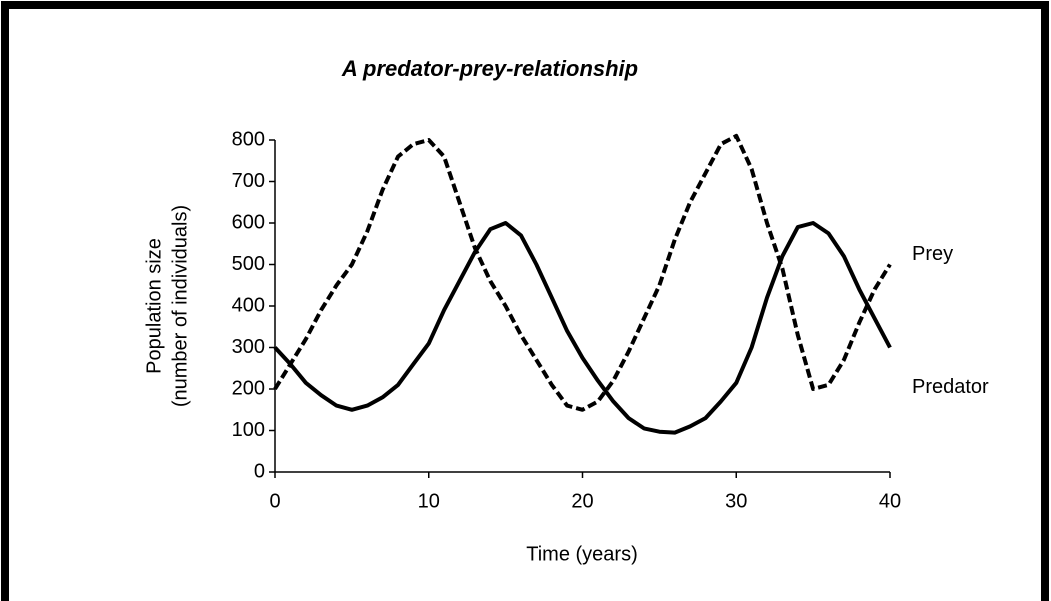 The width and height of the screenshot is (1051, 601). Describe the element at coordinates (890, 501) in the screenshot. I see `x-tick-label: 40` at that location.